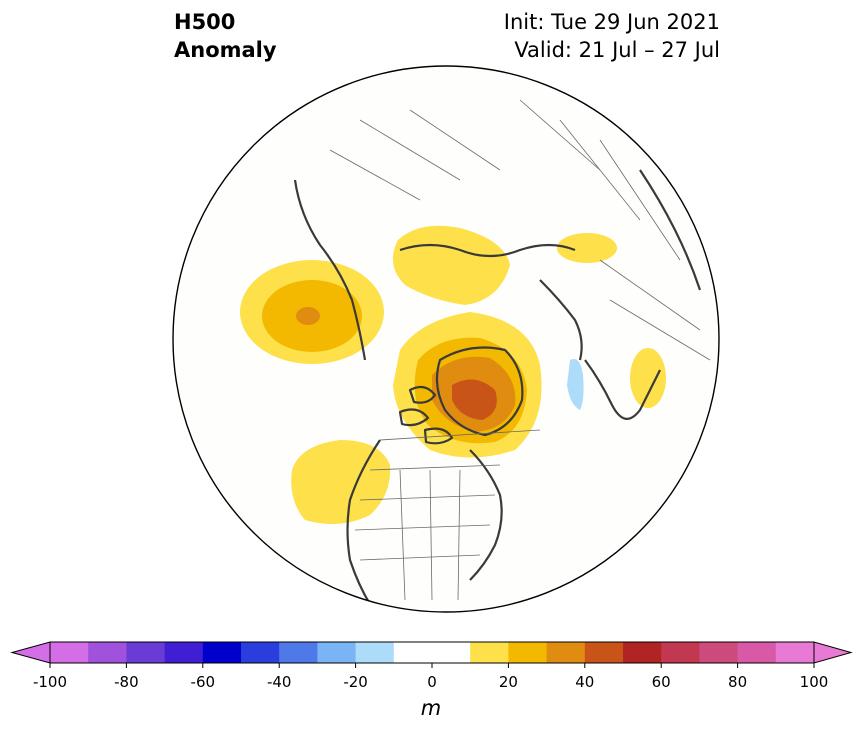  What do you see at coordinates (126, 682) in the screenshot?
I see `colorbar-tick-label: -80` at bounding box center [126, 682].